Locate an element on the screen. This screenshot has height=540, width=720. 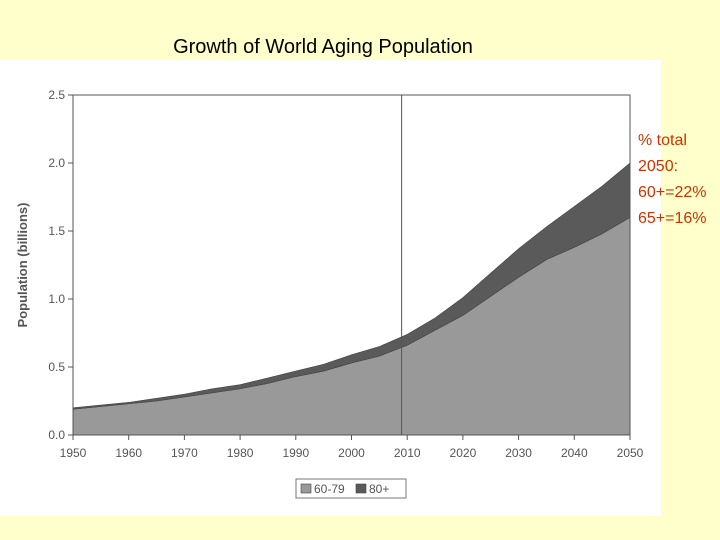
x-tick-label-1: 1950 is located at coordinates (73, 453).